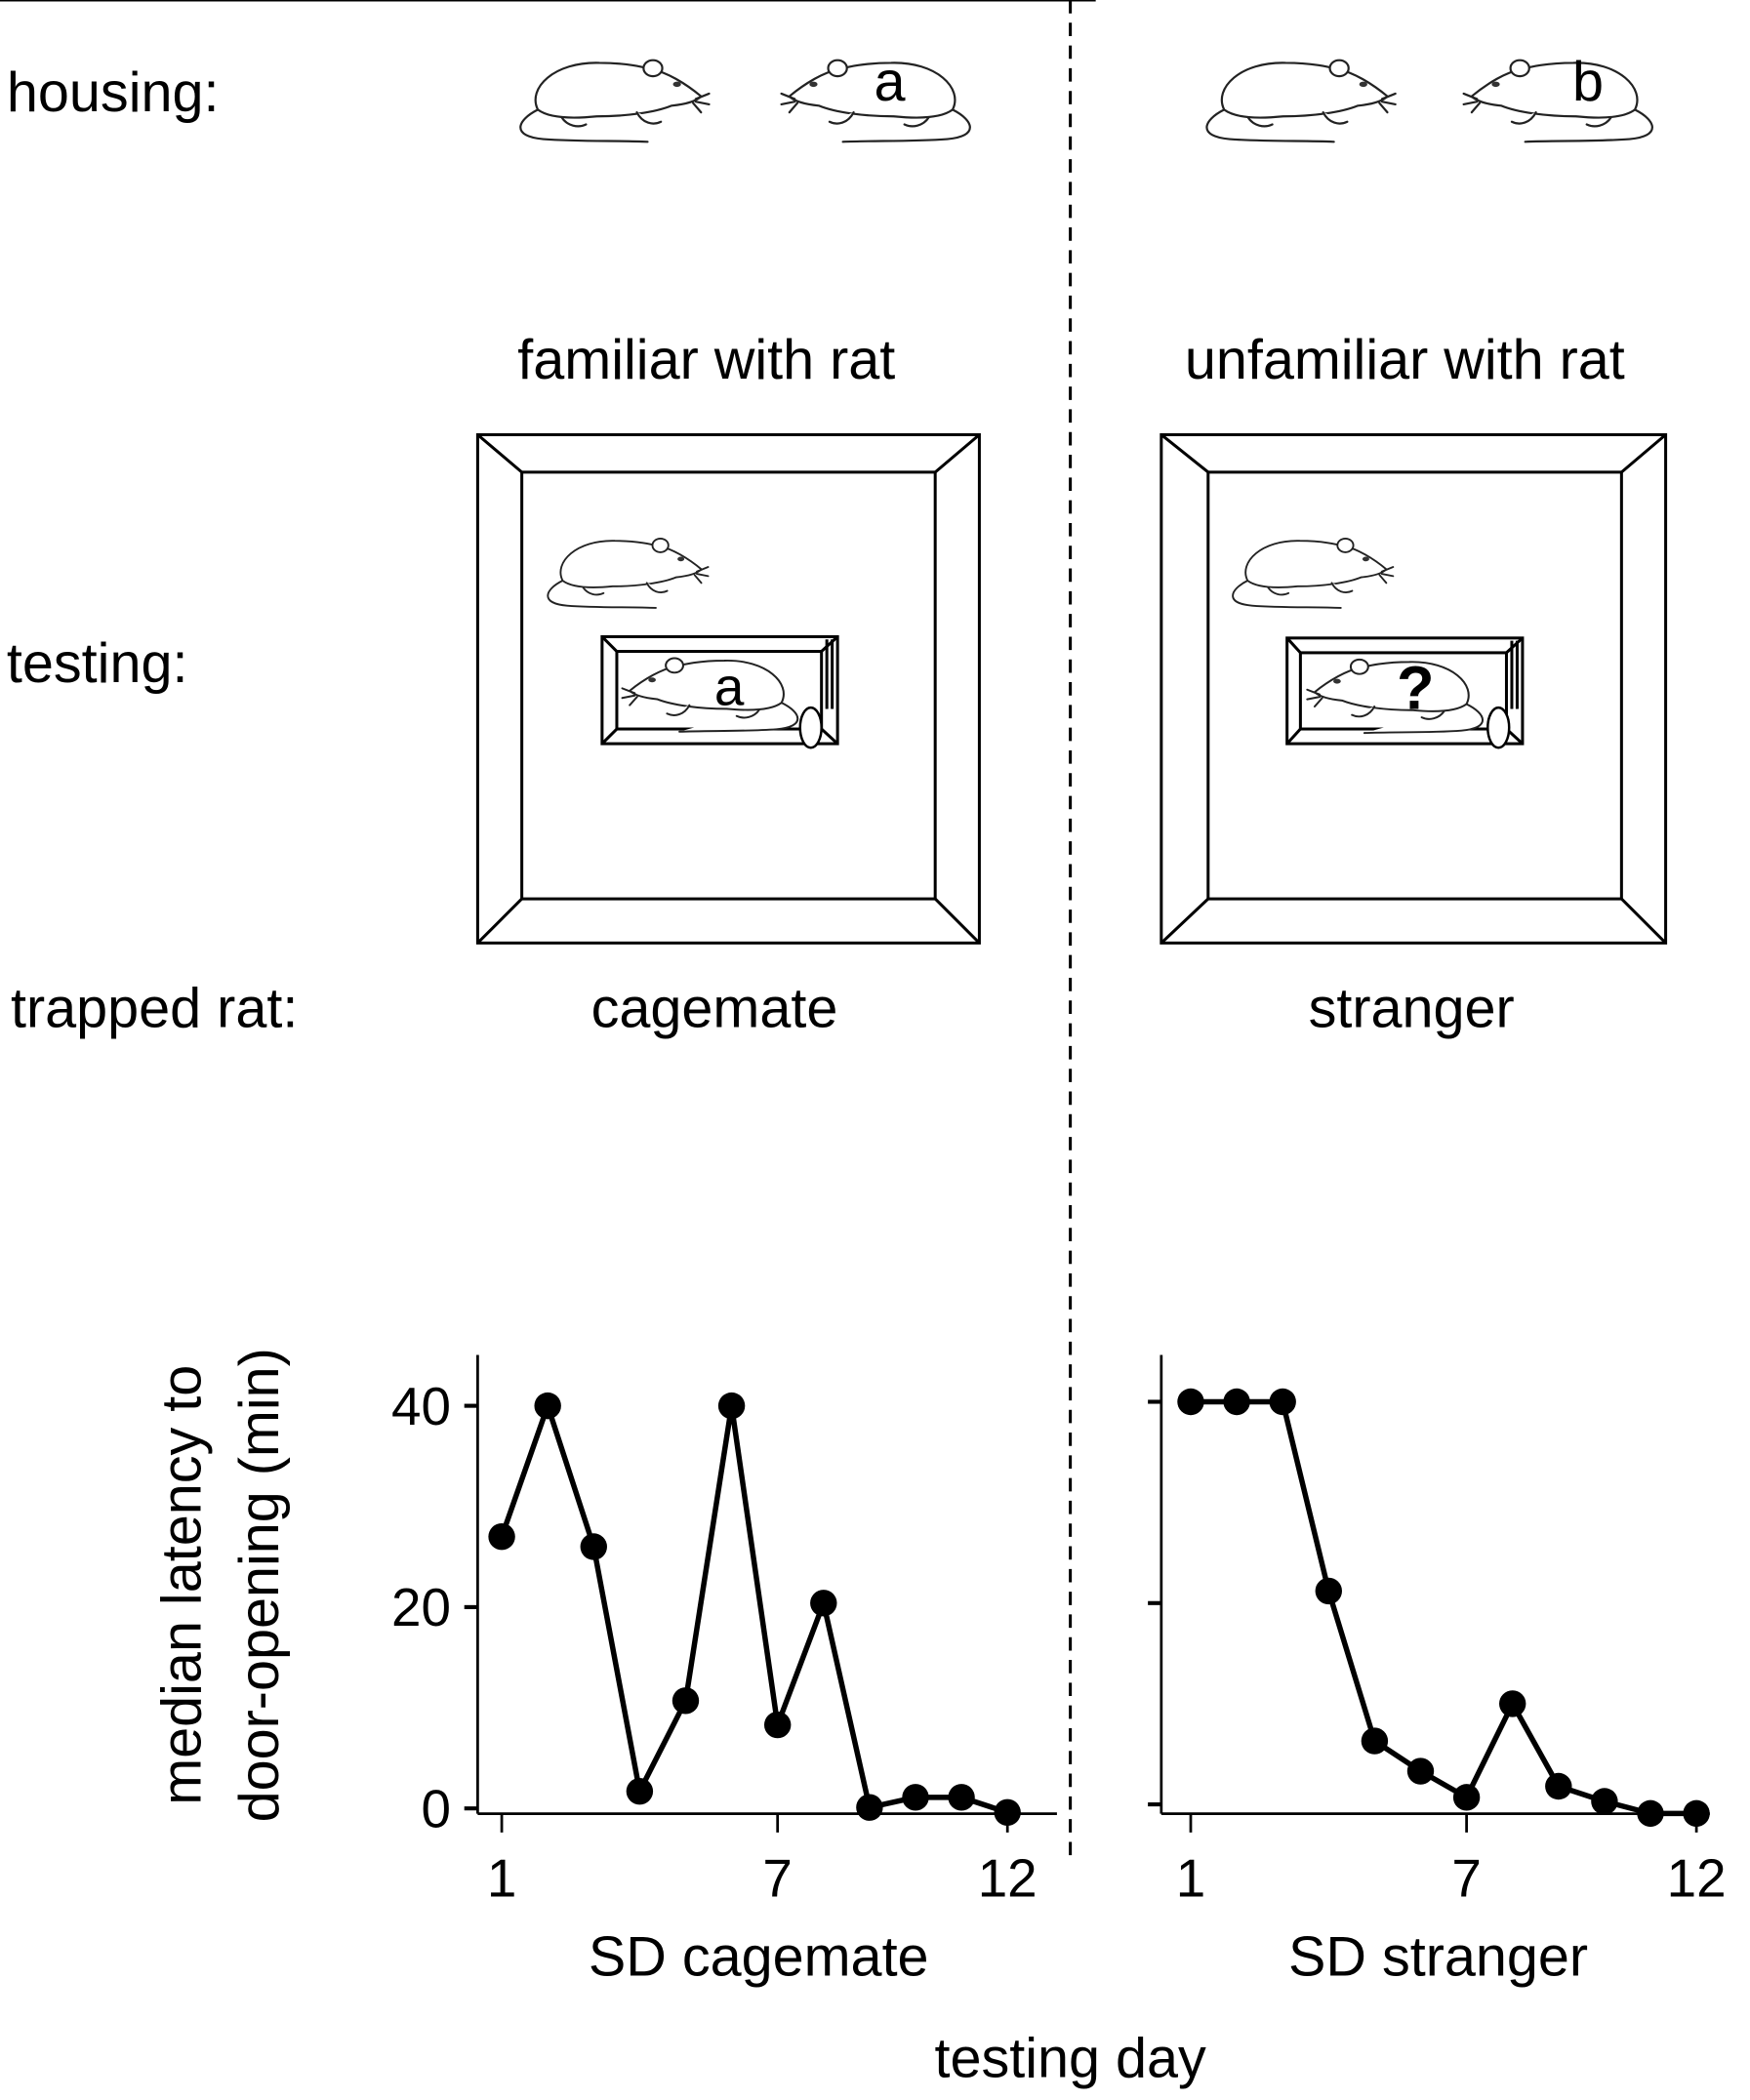 The height and width of the screenshot is (2100, 1750). What do you see at coordinates (729, 686) in the screenshot?
I see `trapped-mark-a: a` at bounding box center [729, 686].